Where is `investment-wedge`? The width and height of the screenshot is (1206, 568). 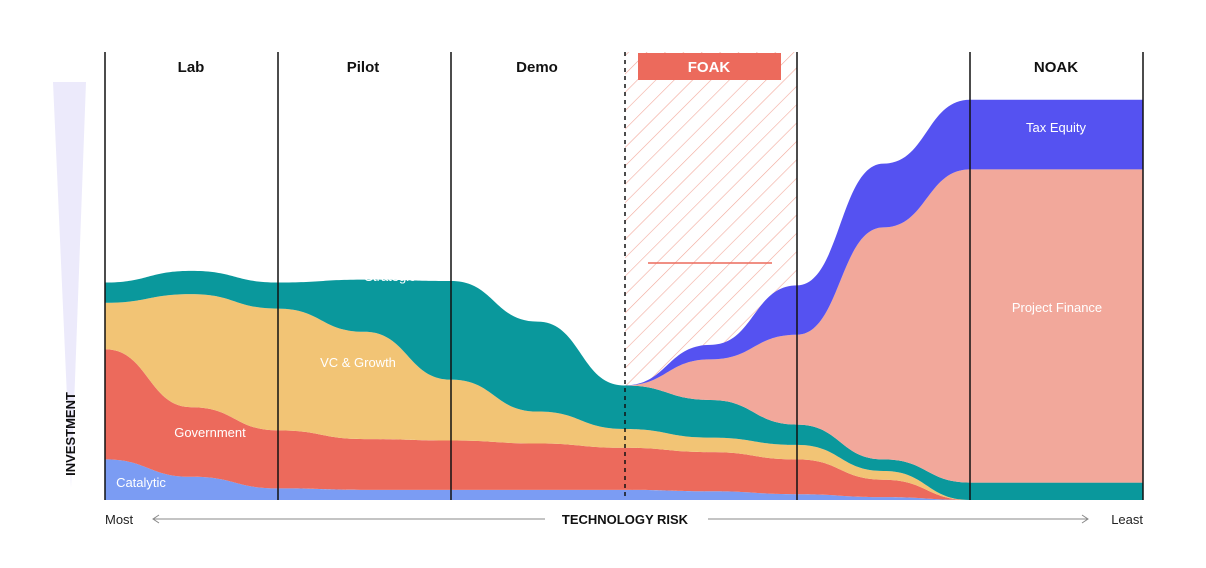
investment-wedge is located at coordinates (69, 285).